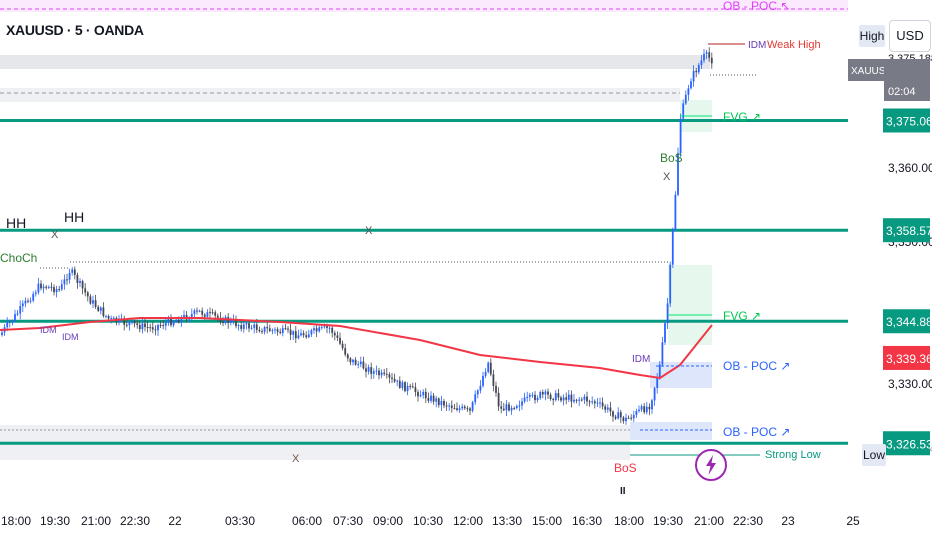 This screenshot has width=932, height=550. I want to click on time-tick: 03:30, so click(240, 521).